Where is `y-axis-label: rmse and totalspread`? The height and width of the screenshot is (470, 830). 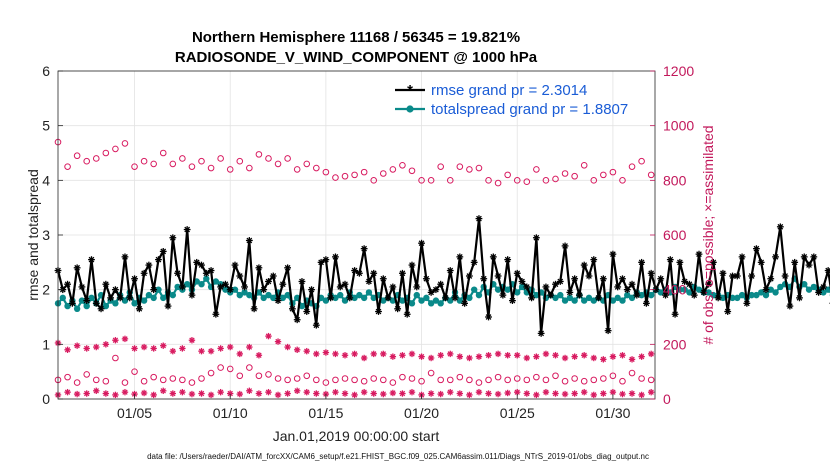
y-axis-label: rmse and totalspread is located at coordinates (33, 235).